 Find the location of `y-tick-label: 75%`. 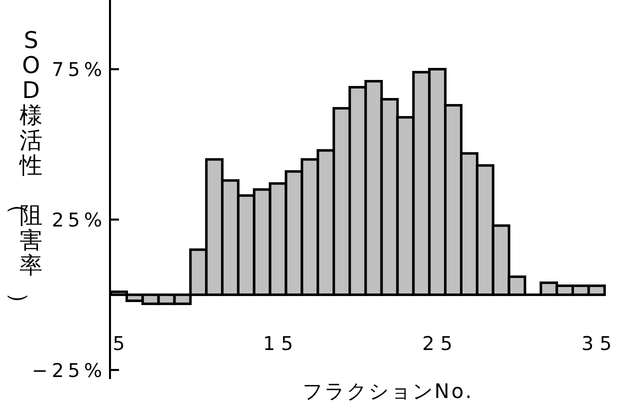

y-tick-label: 75% is located at coordinates (79, 70).